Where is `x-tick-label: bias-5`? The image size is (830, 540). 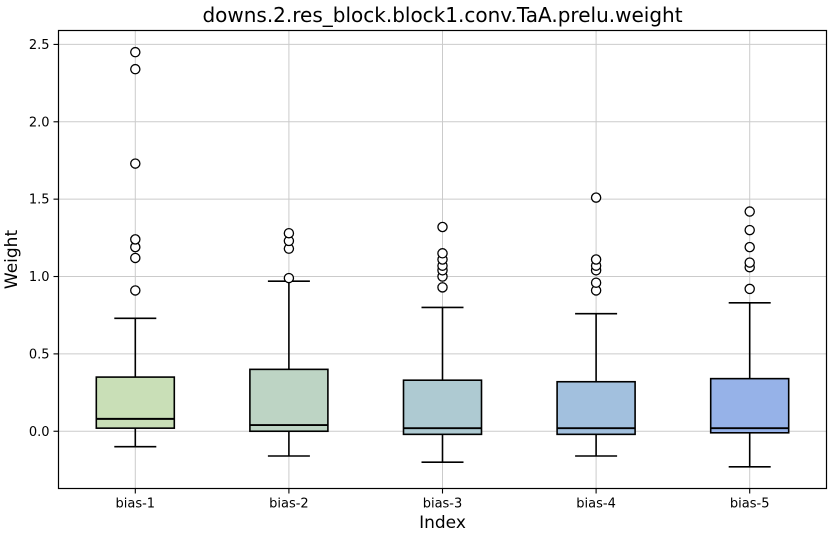
x-tick-label: bias-5 is located at coordinates (750, 504).